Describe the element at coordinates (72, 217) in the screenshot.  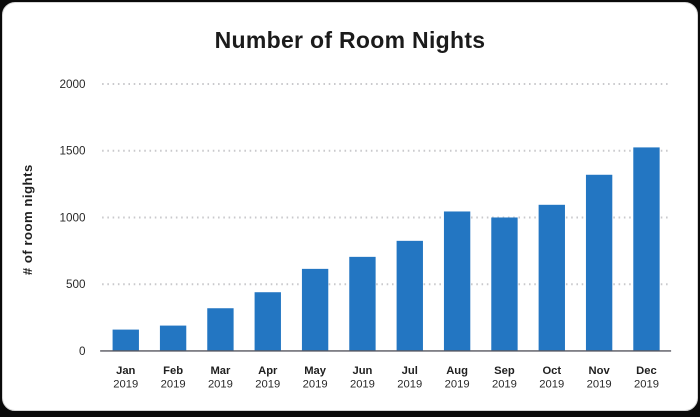
I see `y-tick-label-1000: 1000` at that location.